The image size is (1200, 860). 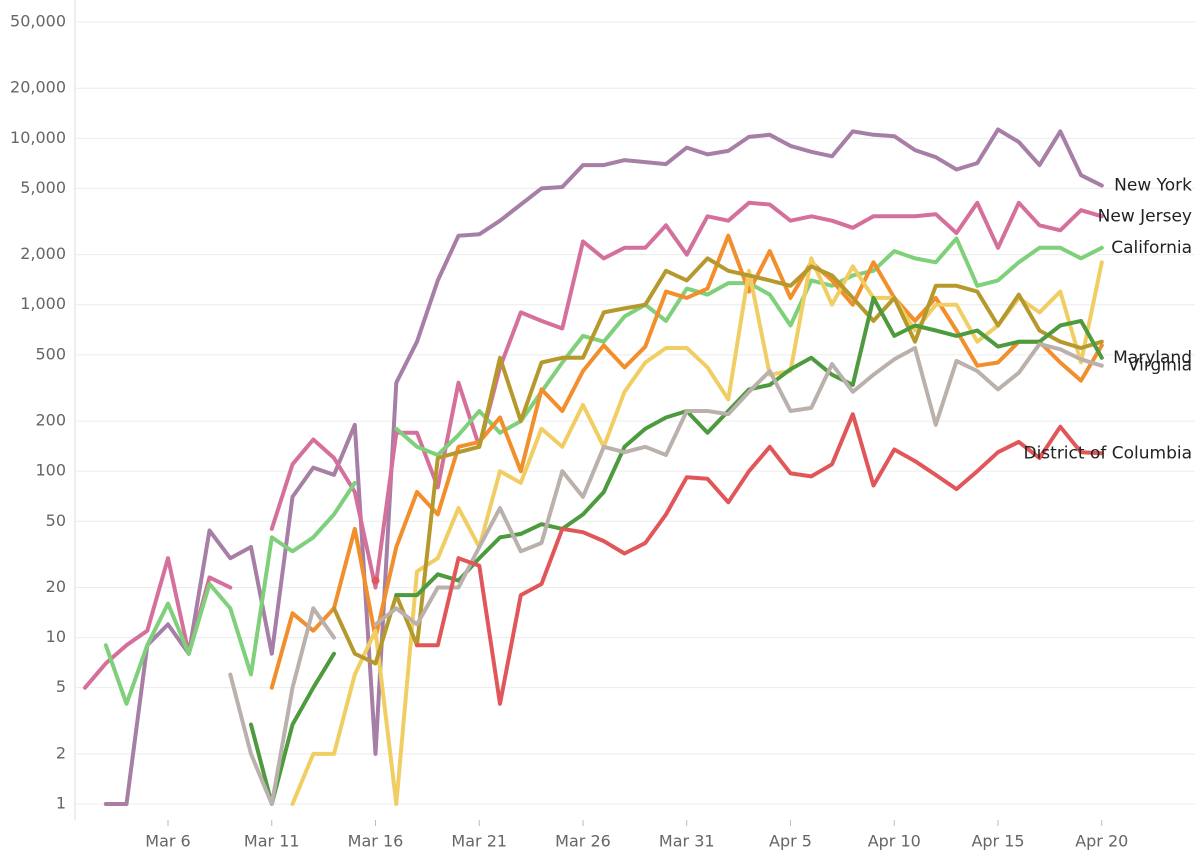 What do you see at coordinates (1160, 366) in the screenshot?
I see `series-label: Virginia` at bounding box center [1160, 366].